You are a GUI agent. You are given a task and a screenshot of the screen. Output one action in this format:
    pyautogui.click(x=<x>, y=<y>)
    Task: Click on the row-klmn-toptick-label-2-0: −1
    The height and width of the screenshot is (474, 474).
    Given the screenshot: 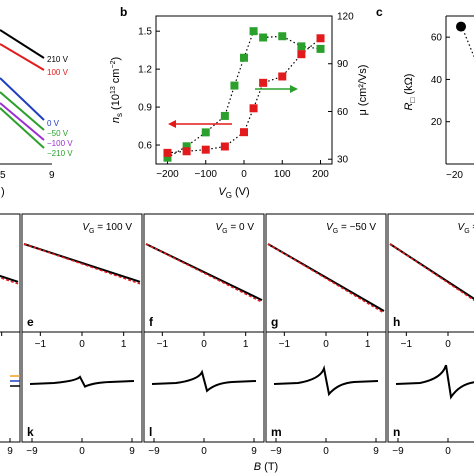 What is the action you would take?
    pyautogui.click(x=163, y=344)
    